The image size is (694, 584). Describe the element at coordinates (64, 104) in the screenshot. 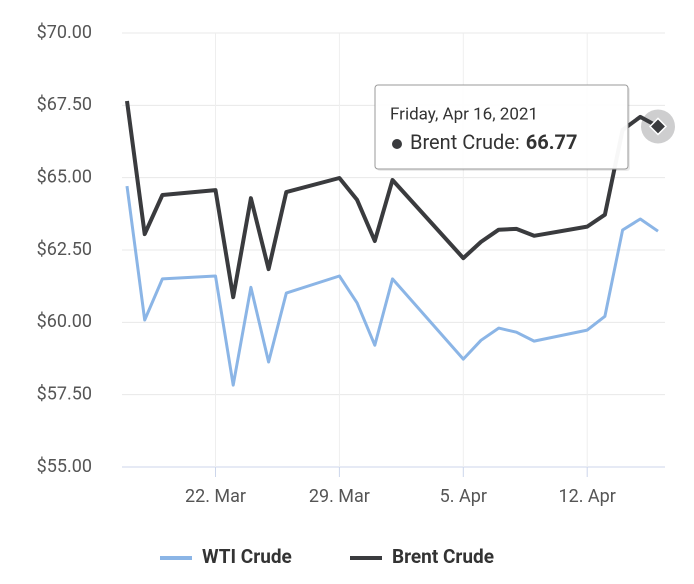

I see `y-tick-label: $67.50` at that location.